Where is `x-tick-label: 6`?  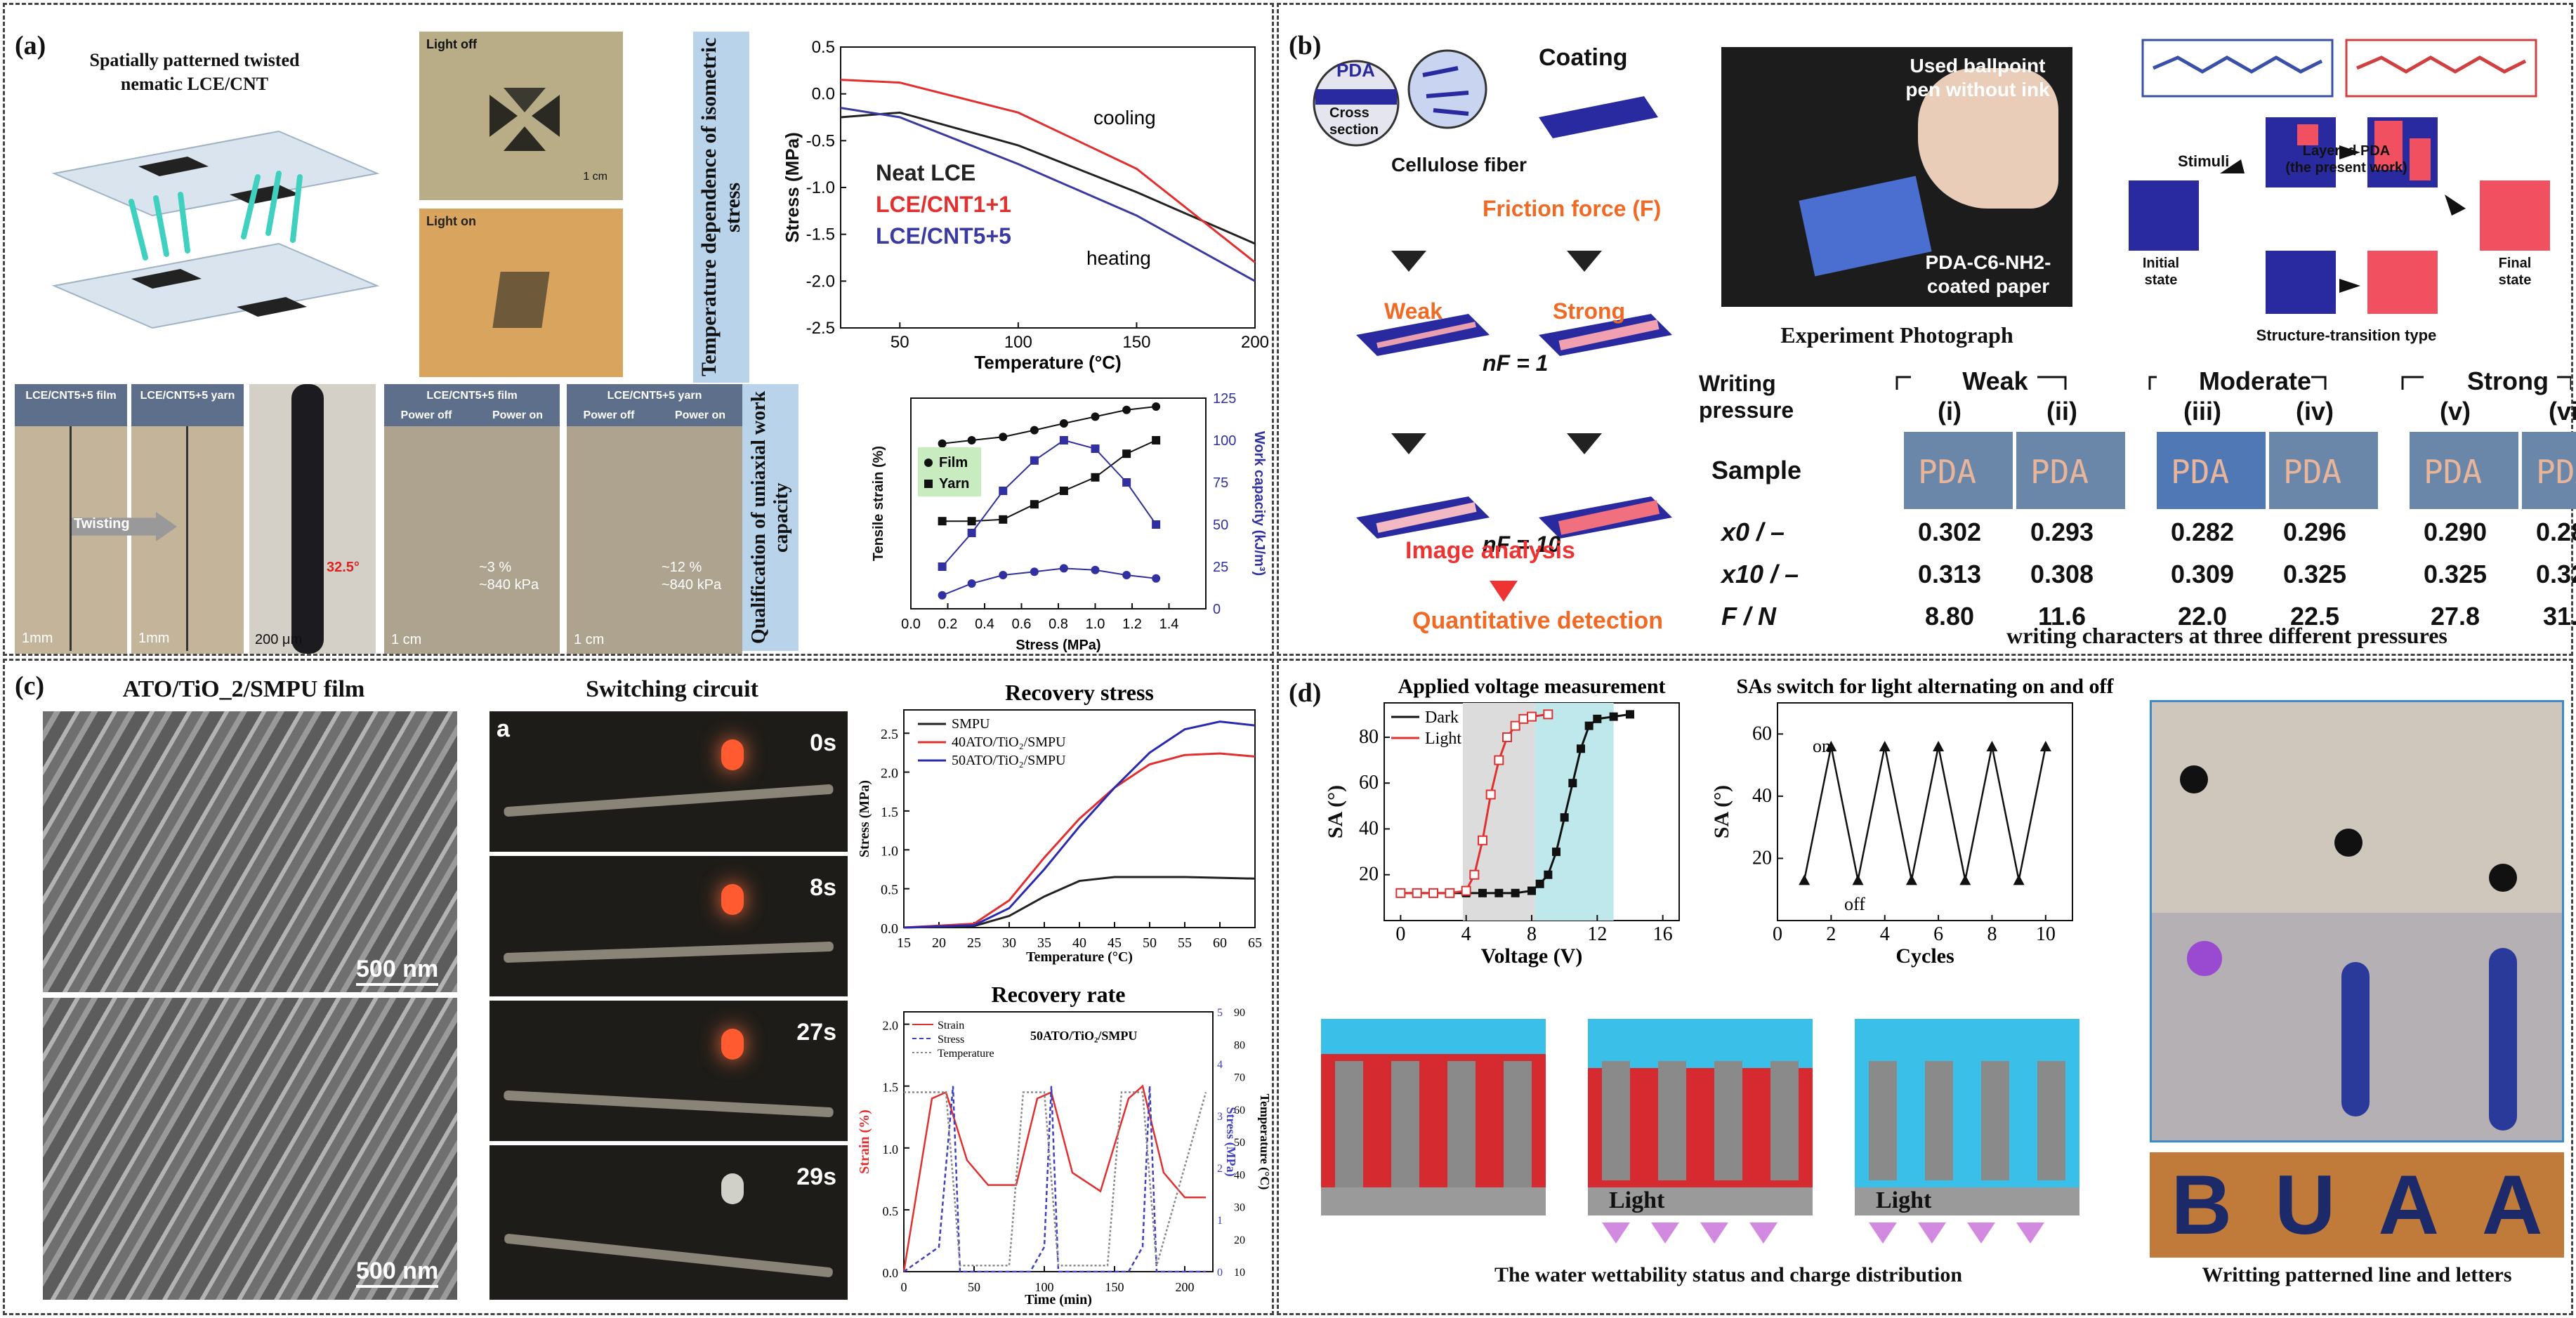 x-tick-label: 6 is located at coordinates (1938, 934).